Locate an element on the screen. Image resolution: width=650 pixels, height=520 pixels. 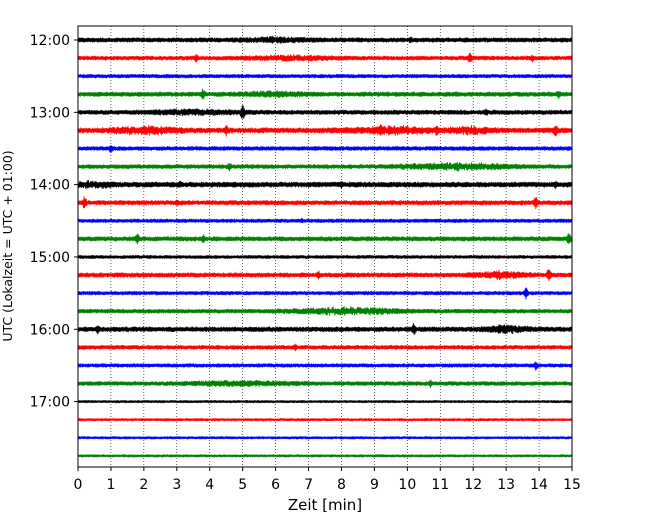
x-tick-label: 14 is located at coordinates (539, 485).